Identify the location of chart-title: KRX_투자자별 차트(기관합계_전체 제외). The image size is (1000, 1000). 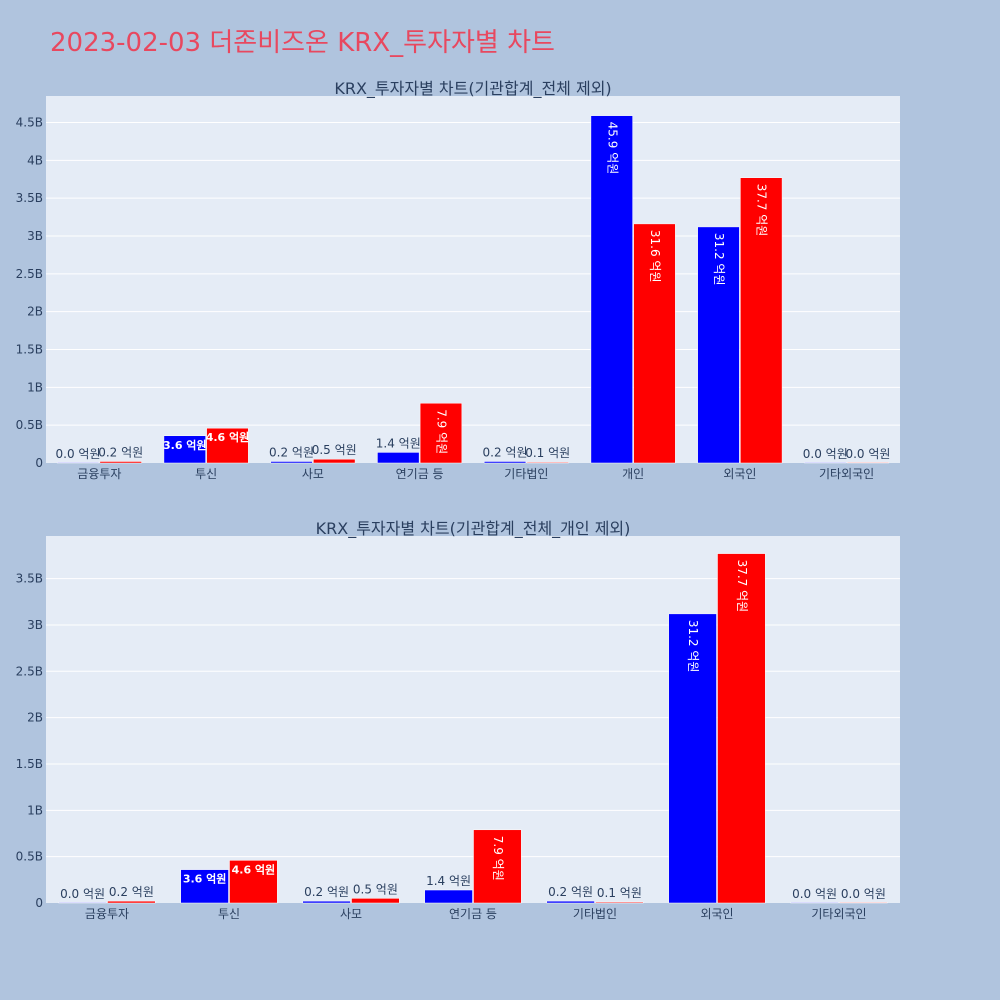
(472, 89).